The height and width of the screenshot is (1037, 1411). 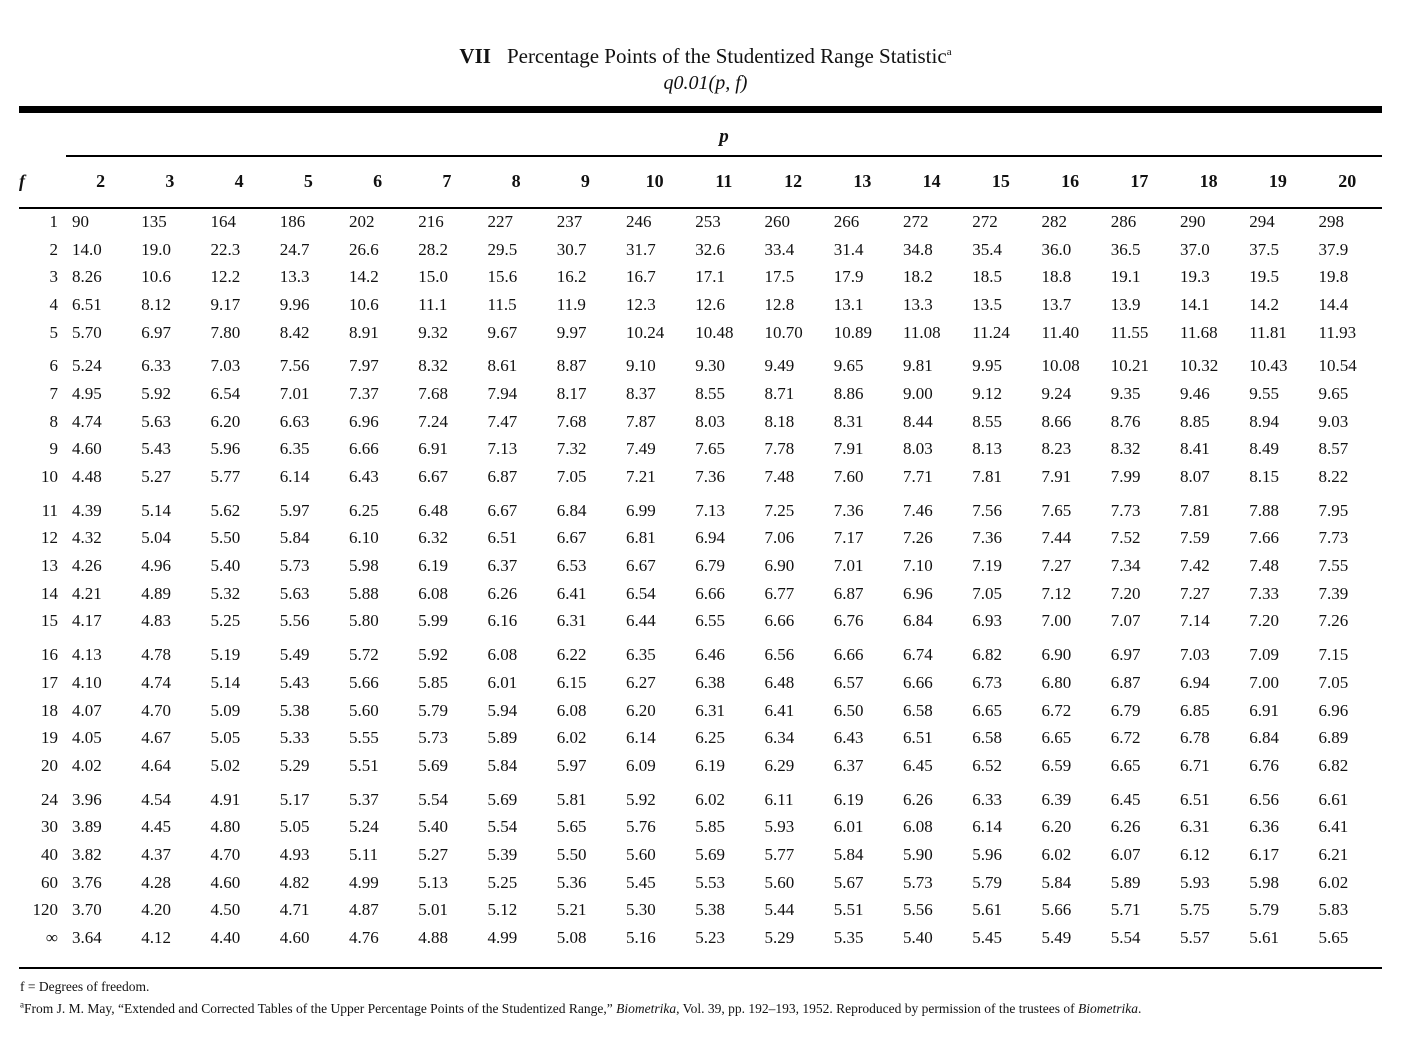 What do you see at coordinates (1125, 799) in the screenshot?
I see `table-cell: 6.45` at bounding box center [1125, 799].